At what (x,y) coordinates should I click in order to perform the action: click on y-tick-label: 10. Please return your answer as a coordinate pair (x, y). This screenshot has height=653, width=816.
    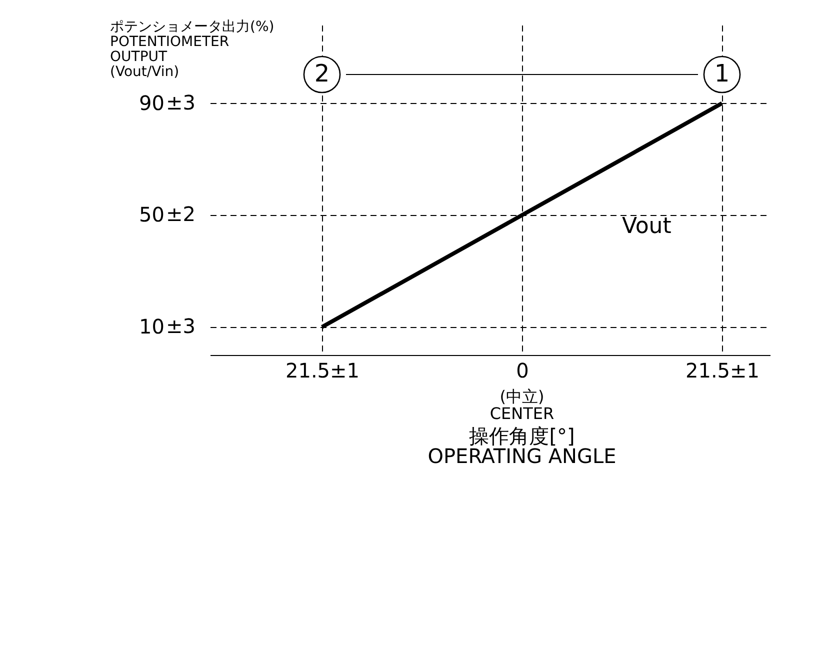
    Looking at the image, I should click on (151, 326).